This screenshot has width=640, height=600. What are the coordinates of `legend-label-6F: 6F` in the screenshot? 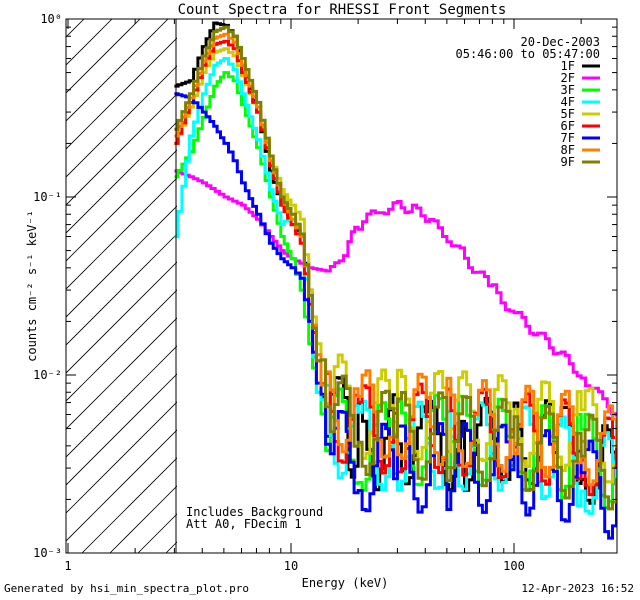 It's located at (568, 126).